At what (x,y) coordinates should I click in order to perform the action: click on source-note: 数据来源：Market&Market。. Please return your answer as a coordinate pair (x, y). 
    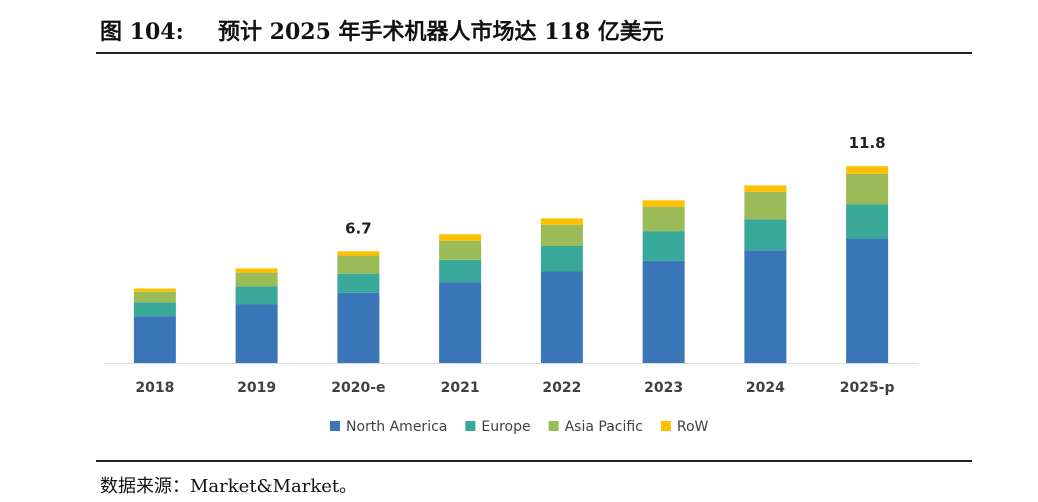
    Looking at the image, I should click on (229, 486).